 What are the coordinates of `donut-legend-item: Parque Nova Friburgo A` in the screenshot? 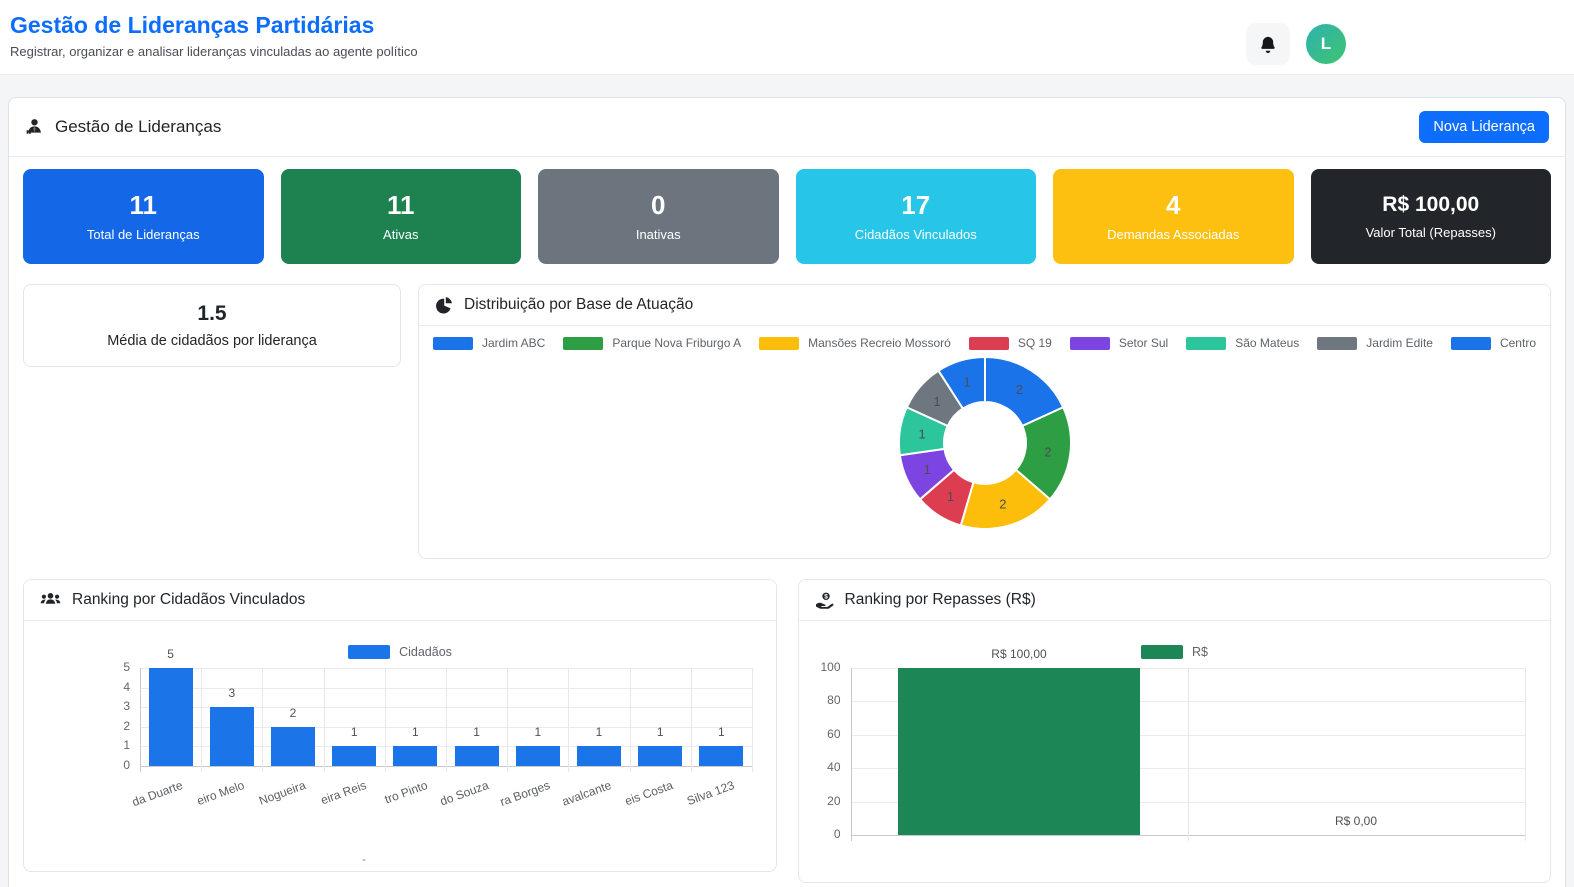 It's located at (652, 343).